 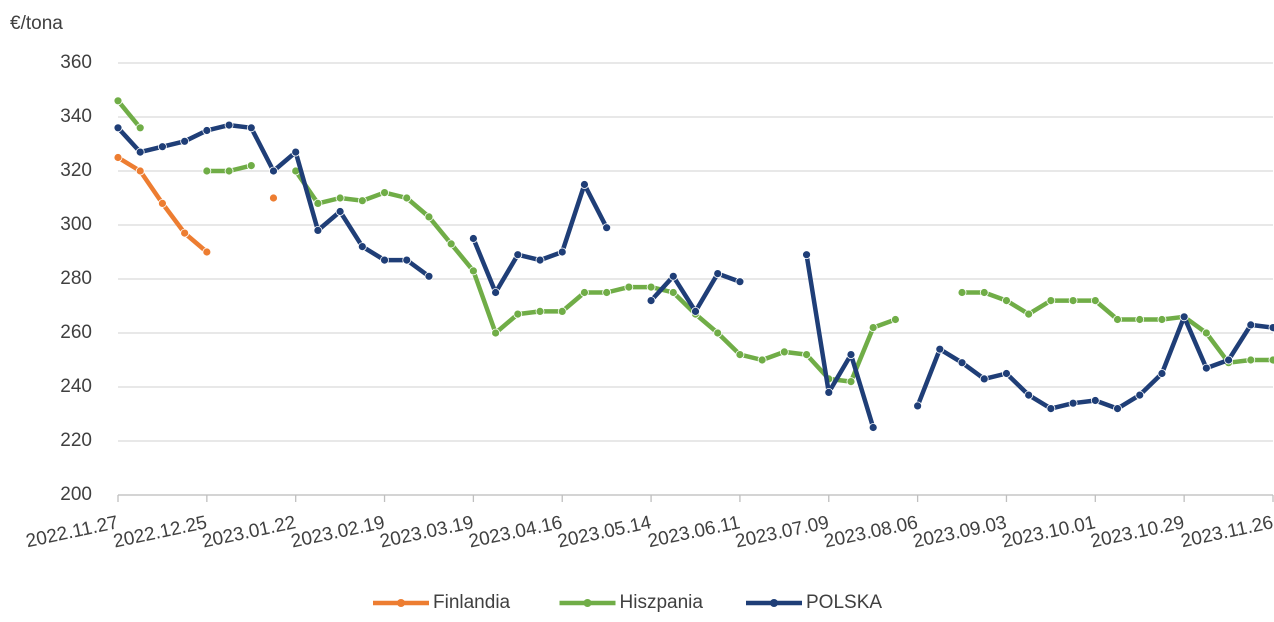 I want to click on x-tick-label: 2023.05.14, so click(x=605, y=532).